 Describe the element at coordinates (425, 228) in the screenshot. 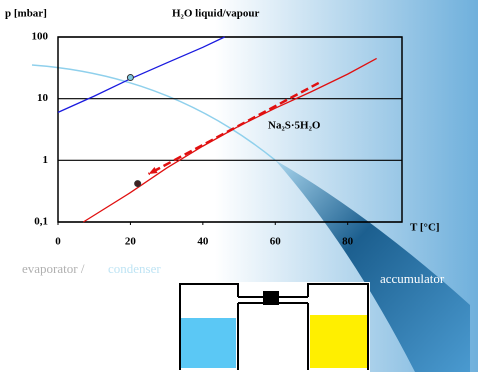

I see `x-axis-label: T [°C]` at that location.